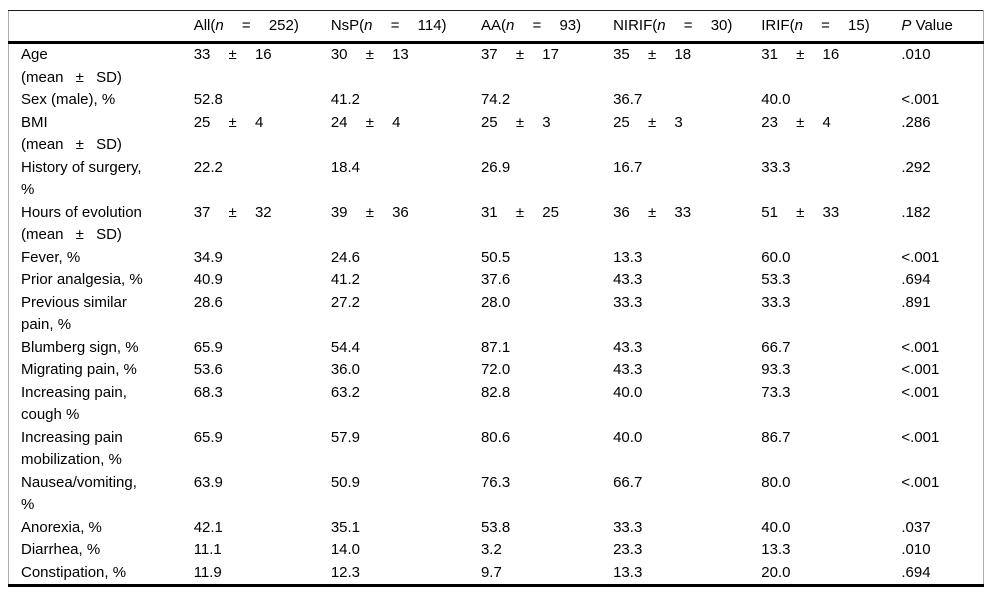 This screenshot has height=598, width=992. What do you see at coordinates (916, 212) in the screenshot?
I see `p-value-cell: .182` at bounding box center [916, 212].